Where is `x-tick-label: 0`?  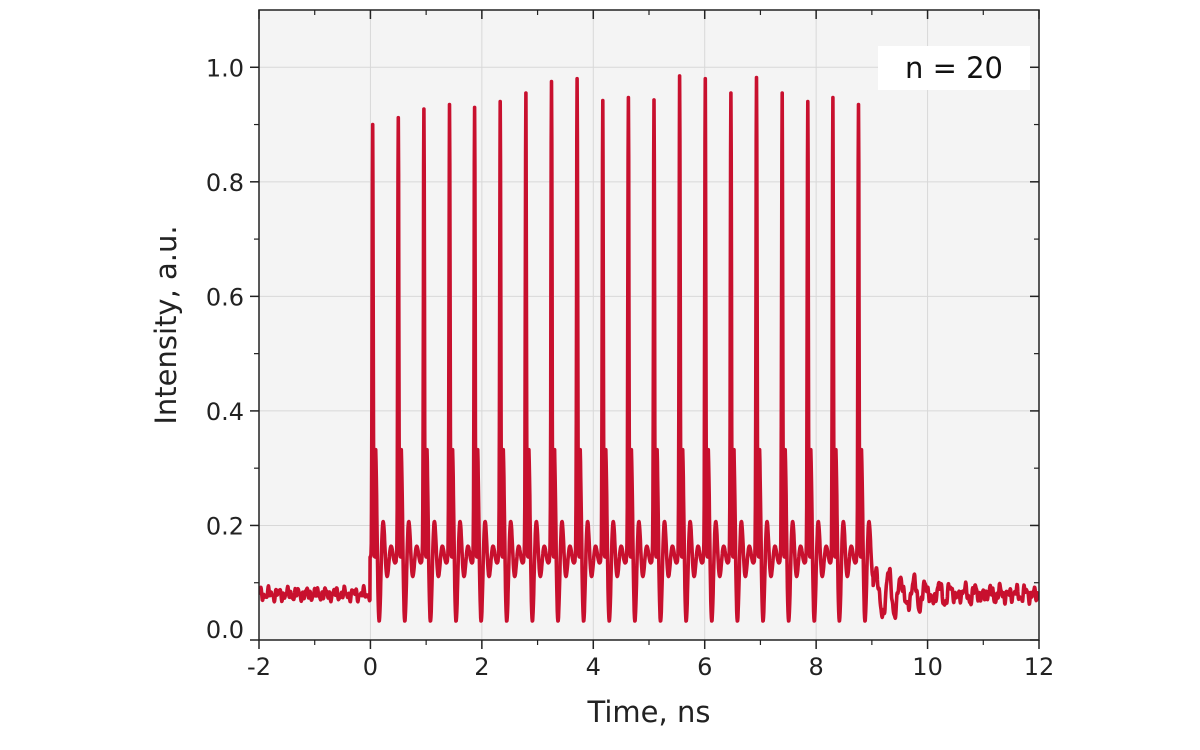 x-tick-label: 0 is located at coordinates (370, 667).